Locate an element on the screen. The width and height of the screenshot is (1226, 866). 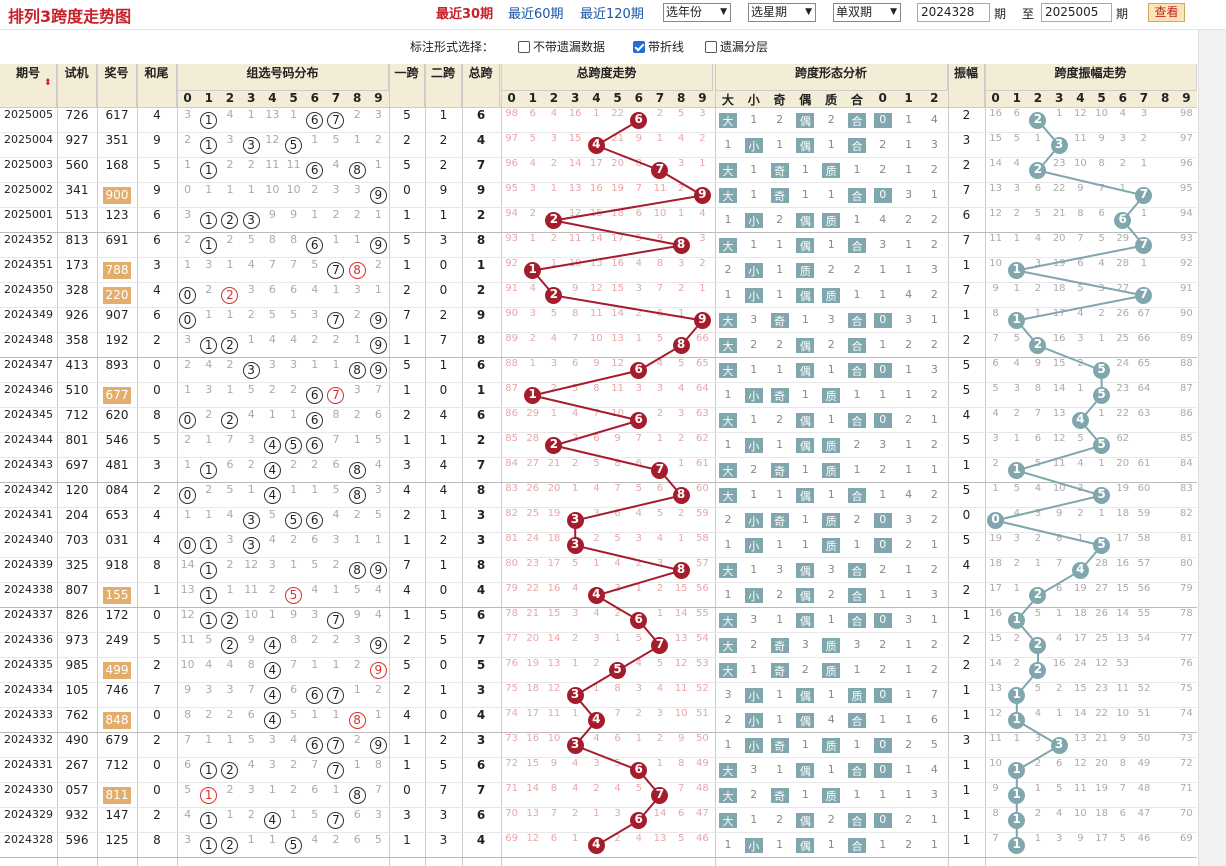
hewei-cell: 5 is located at coordinates (157, 640).